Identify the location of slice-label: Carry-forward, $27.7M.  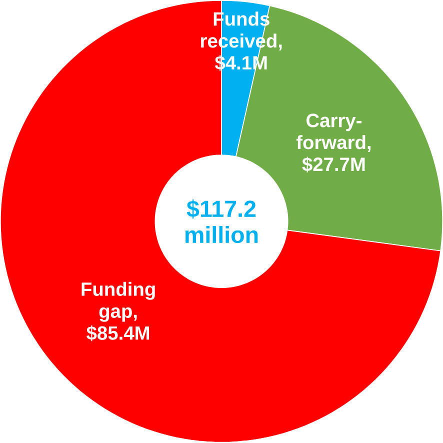
(333, 143).